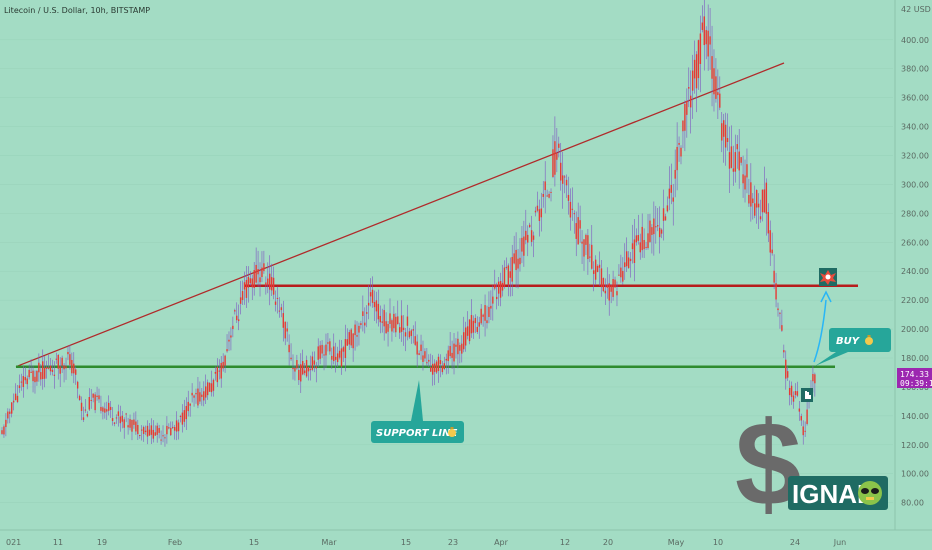 Image resolution: width=932 pixels, height=550 pixels. I want to click on money-bag-body, so click(452, 433).